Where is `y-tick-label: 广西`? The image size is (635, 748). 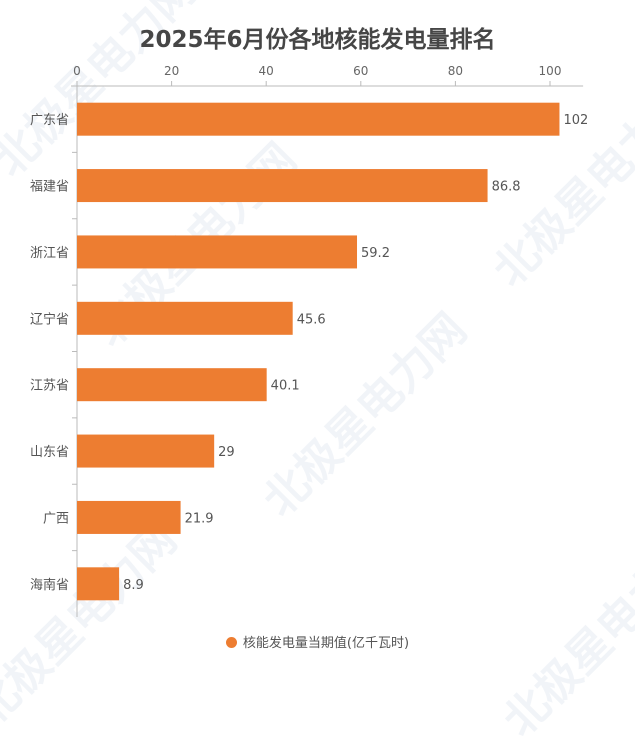
y-tick-label: 广西 is located at coordinates (56, 518).